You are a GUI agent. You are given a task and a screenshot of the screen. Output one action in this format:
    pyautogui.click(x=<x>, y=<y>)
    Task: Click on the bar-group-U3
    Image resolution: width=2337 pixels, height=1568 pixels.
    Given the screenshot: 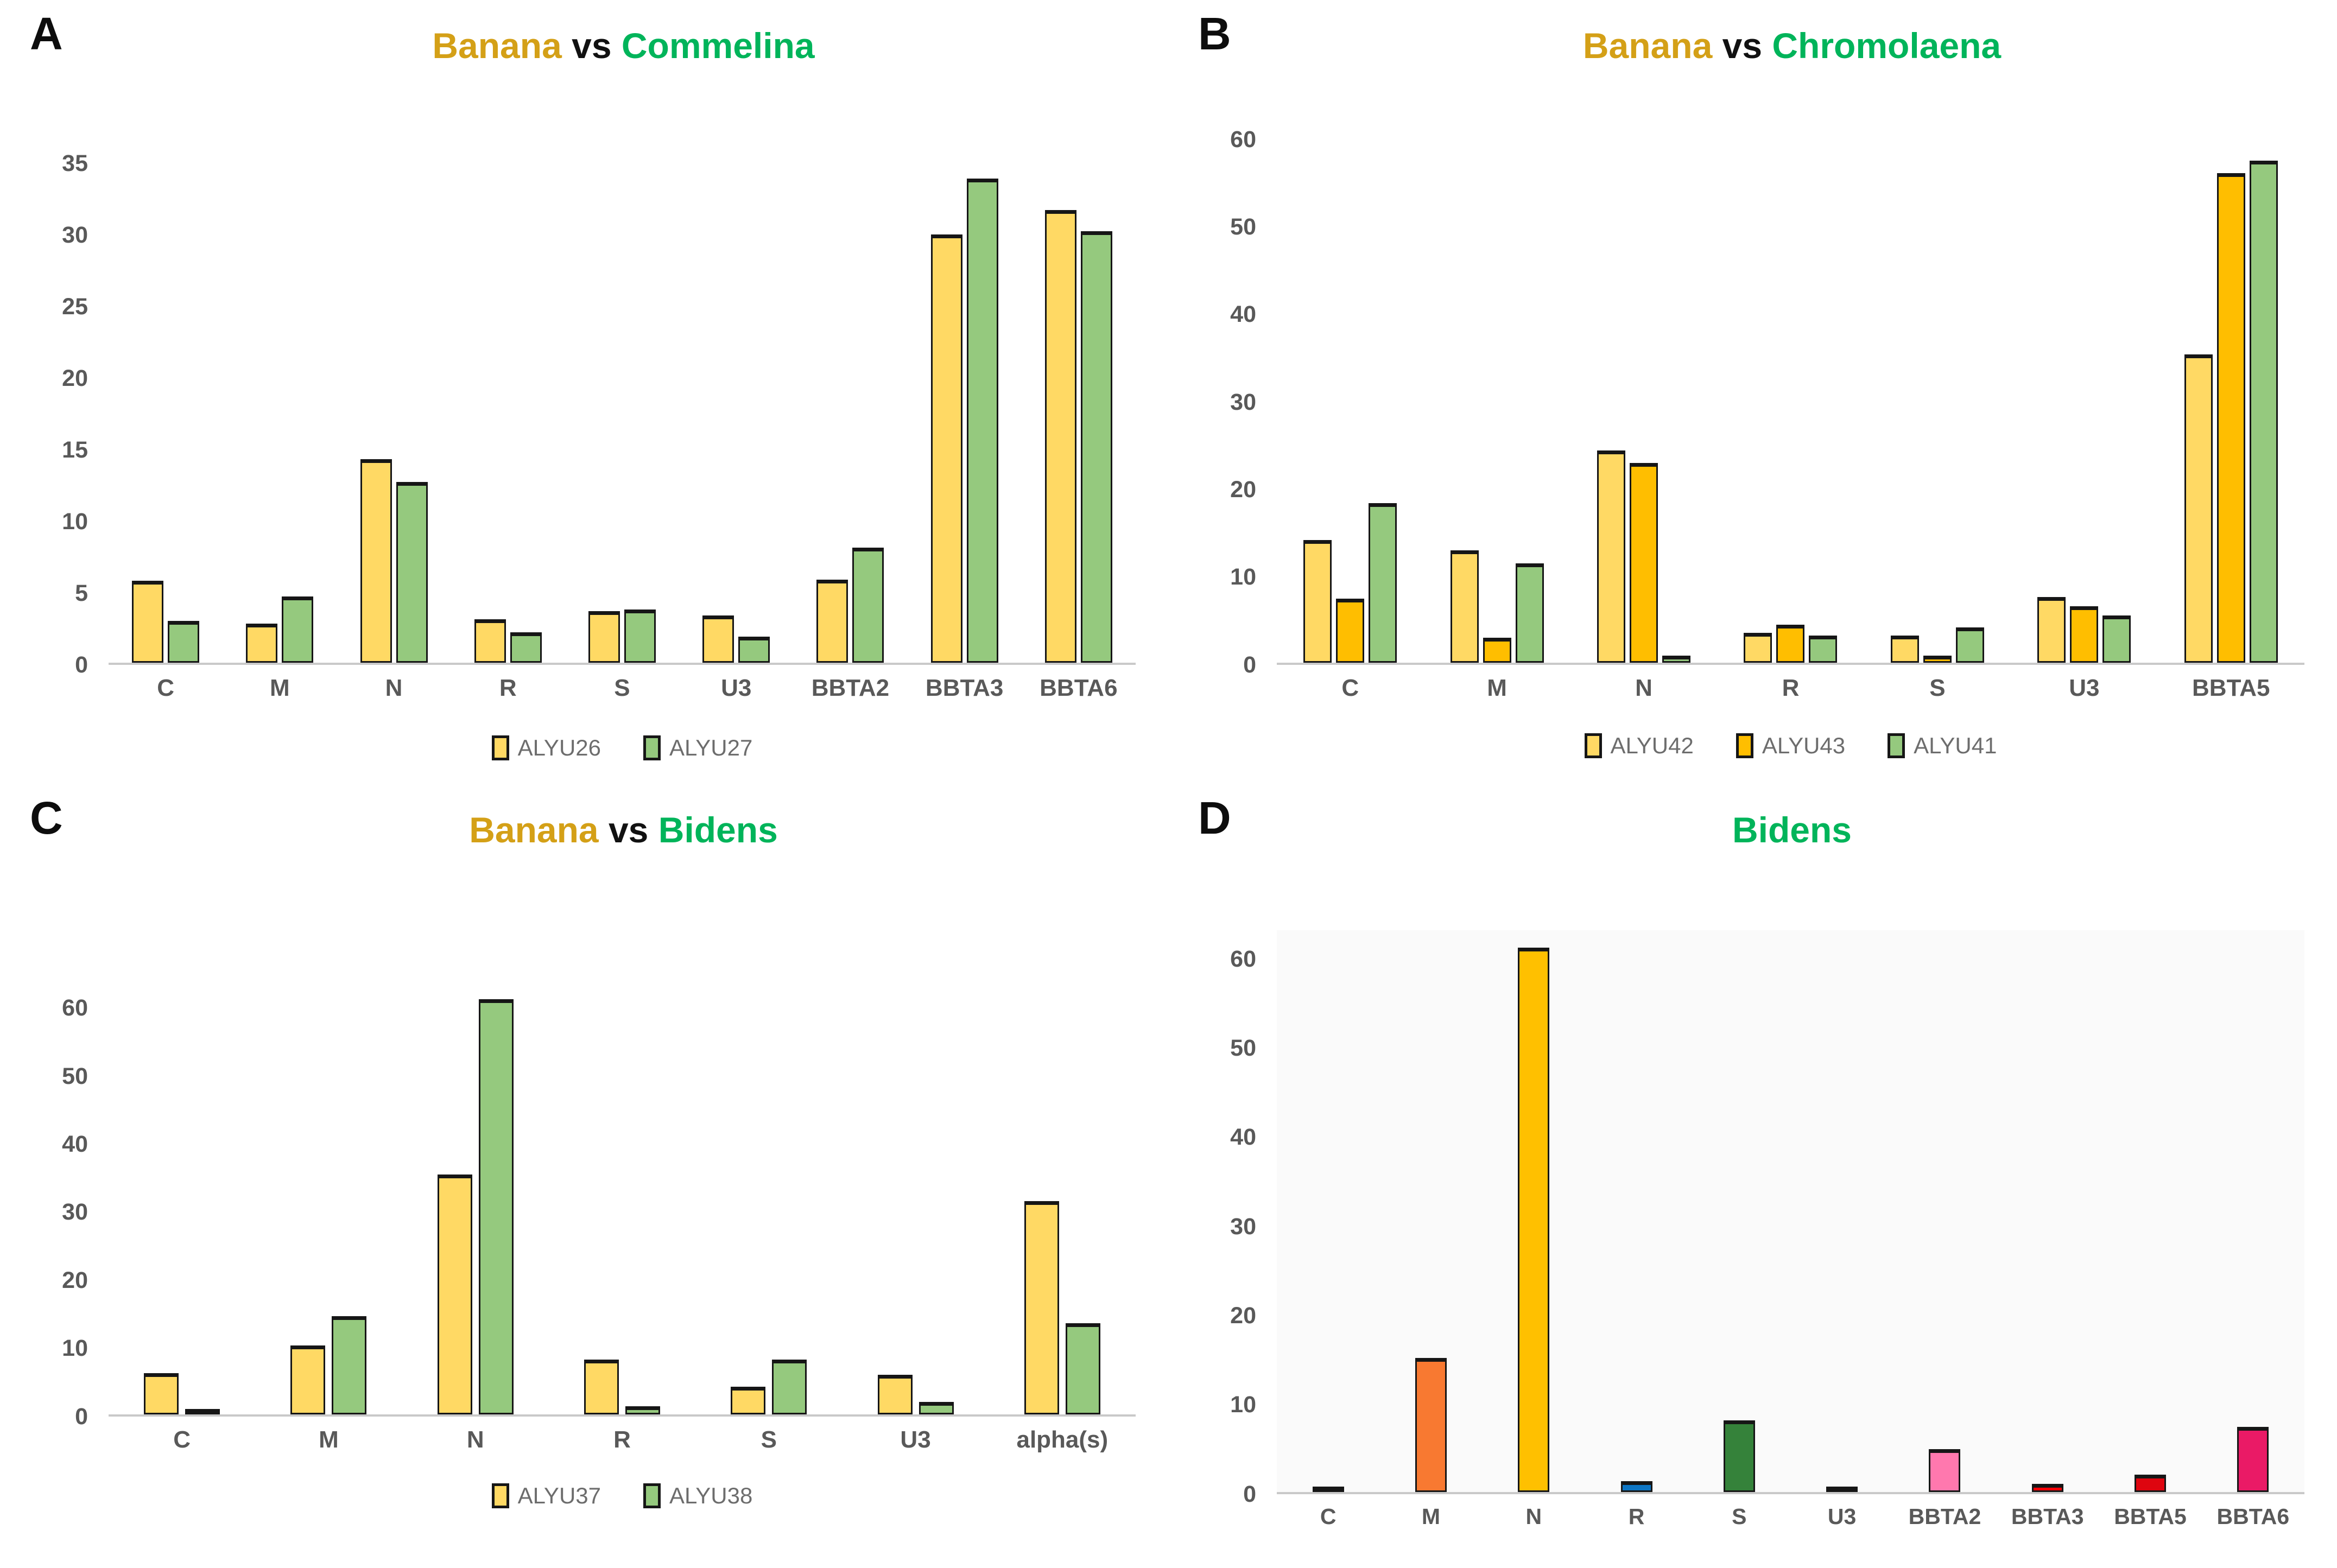 What is the action you would take?
    pyautogui.click(x=2084, y=629)
    